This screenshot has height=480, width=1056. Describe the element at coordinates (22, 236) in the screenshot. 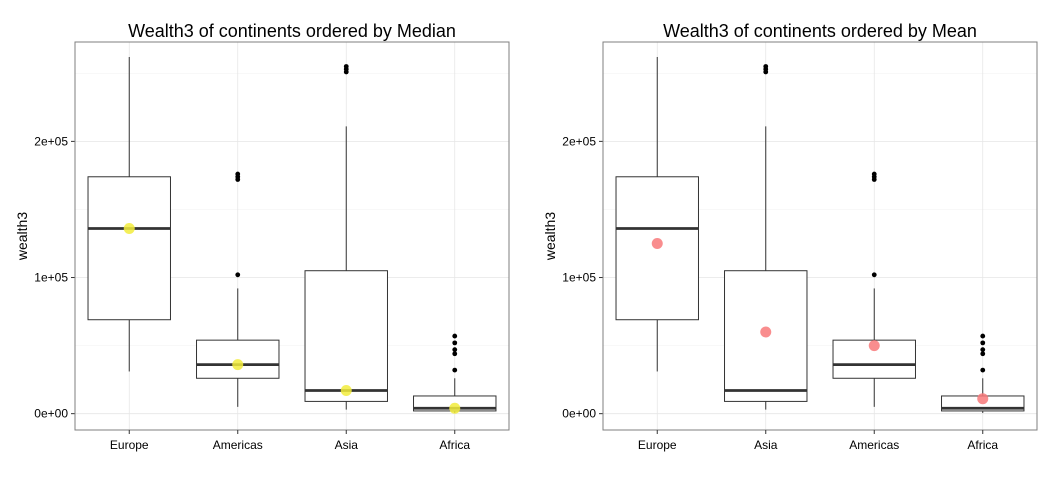

I see `y-axis-label-median: wealth3` at that location.